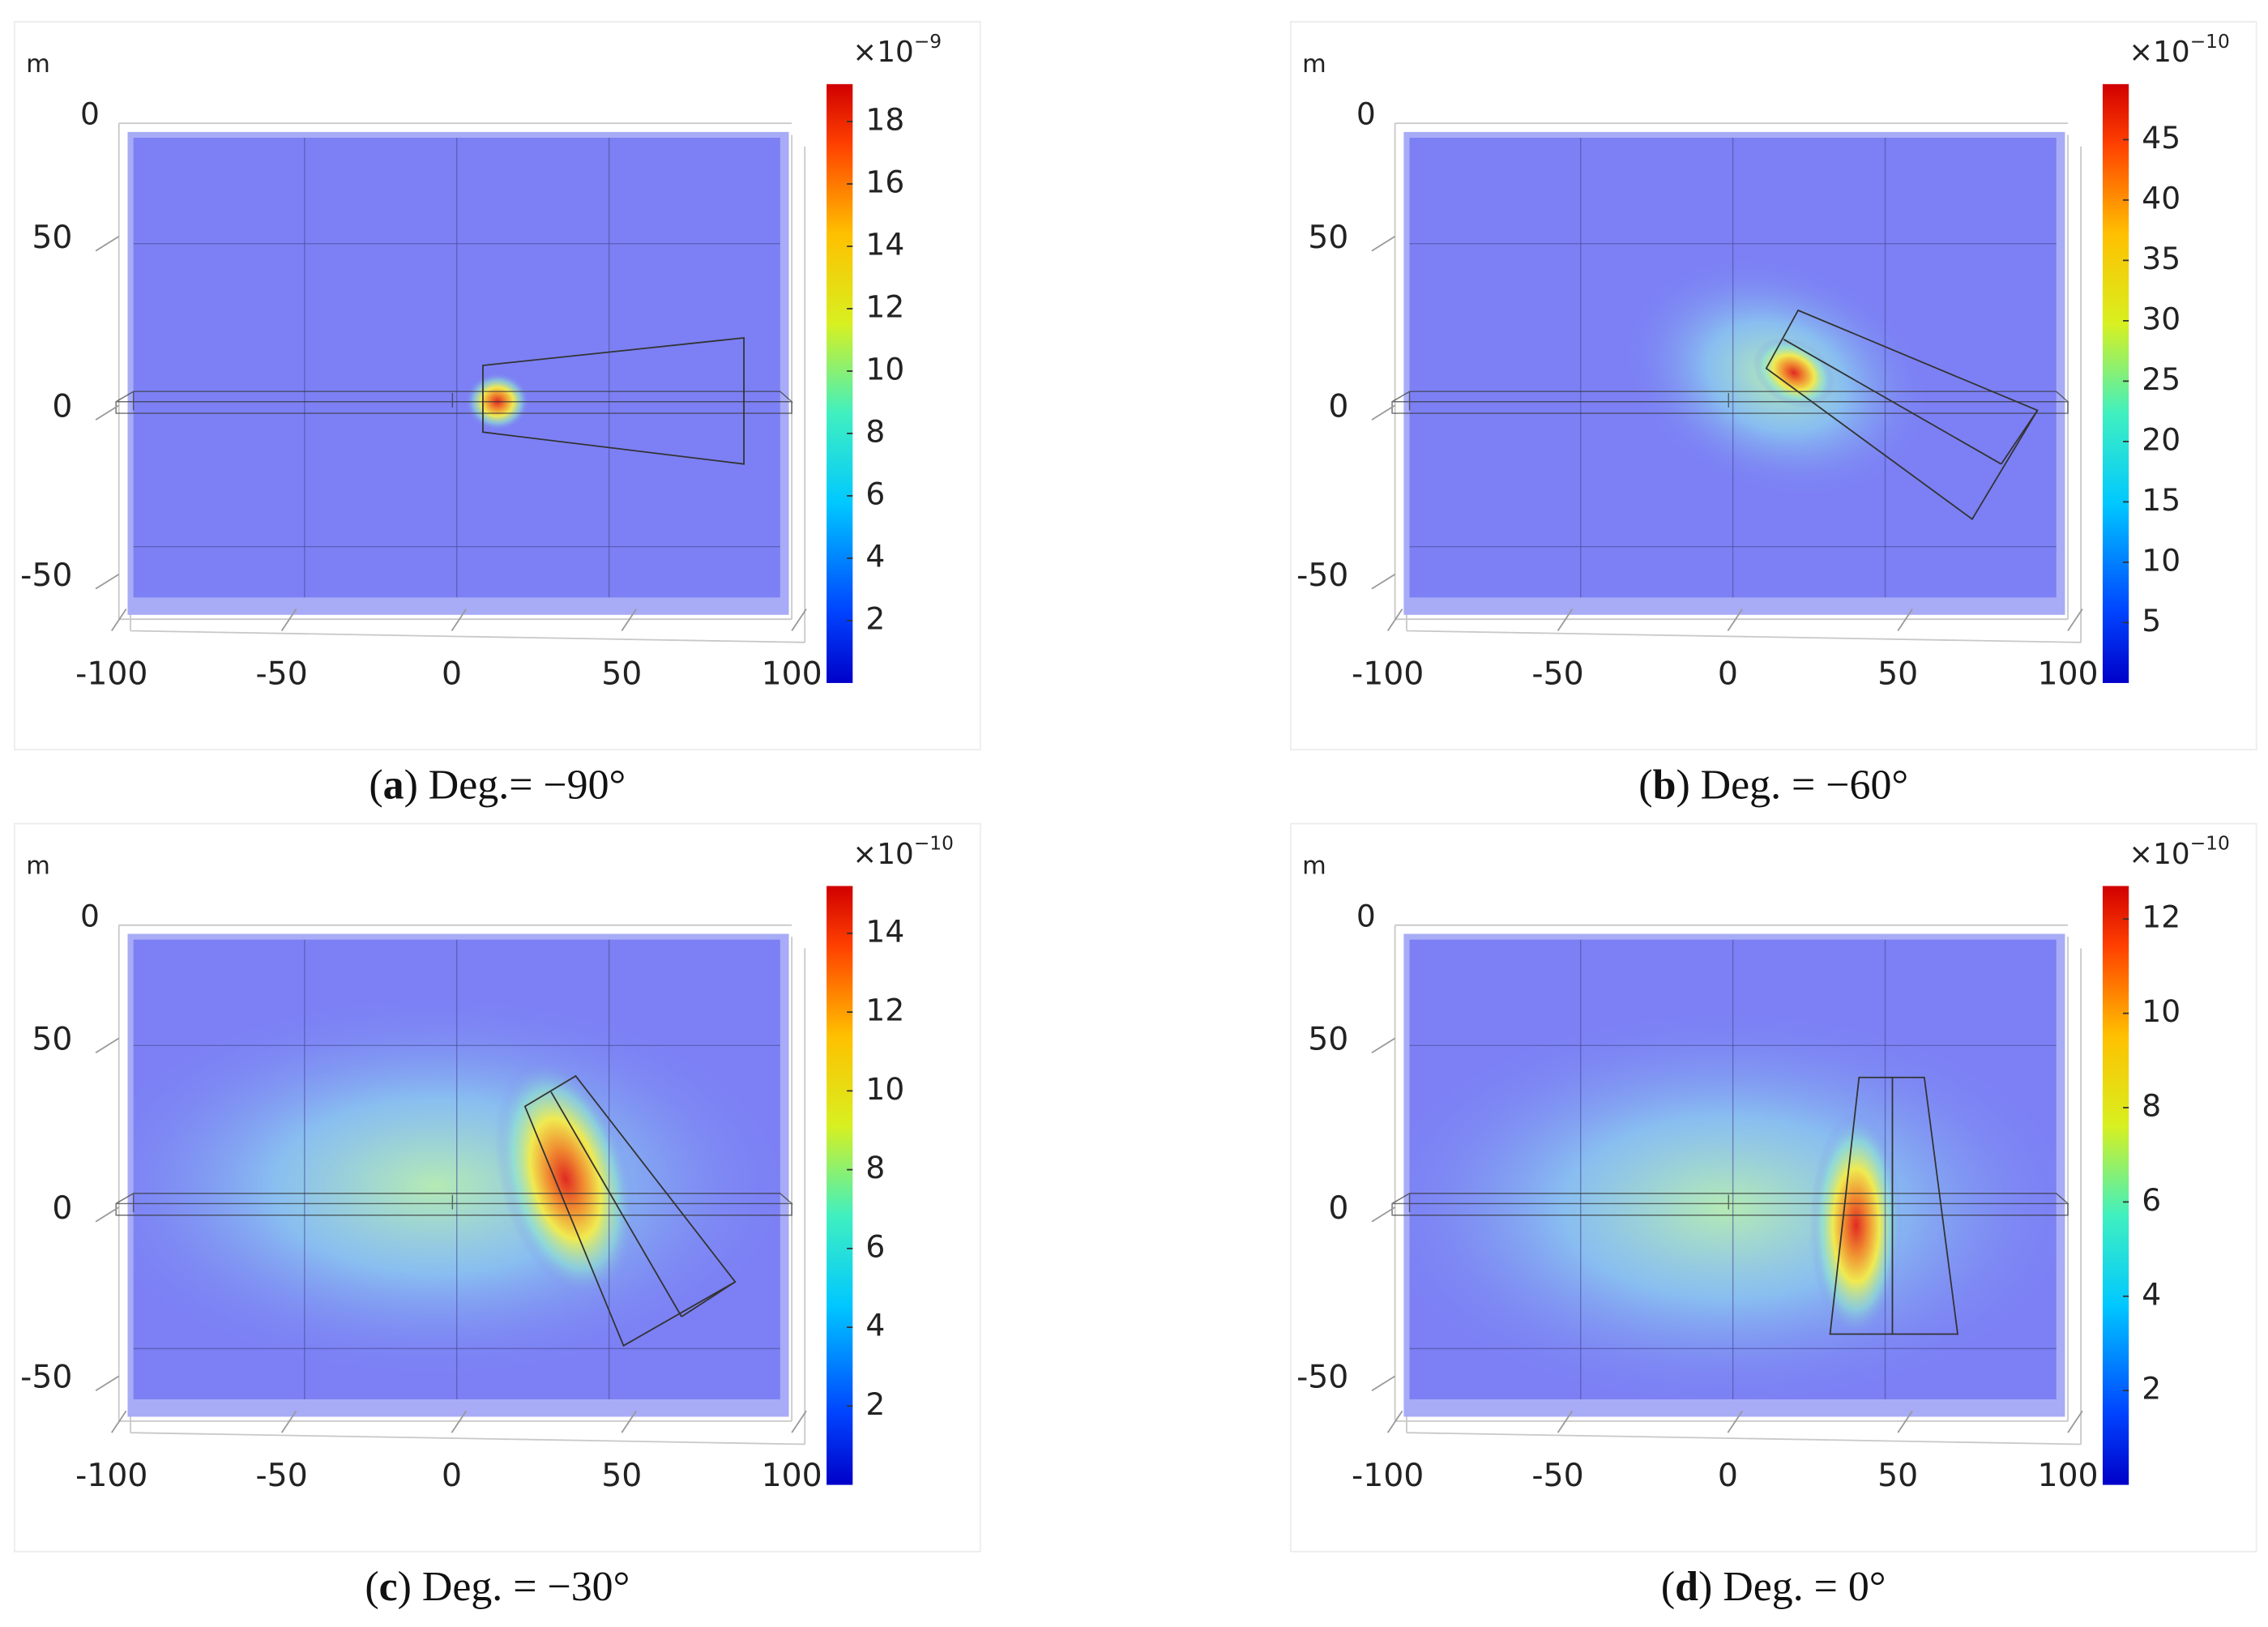  I want to click on colorbar-multiplier: ×10⁻⁹, so click(897, 49).